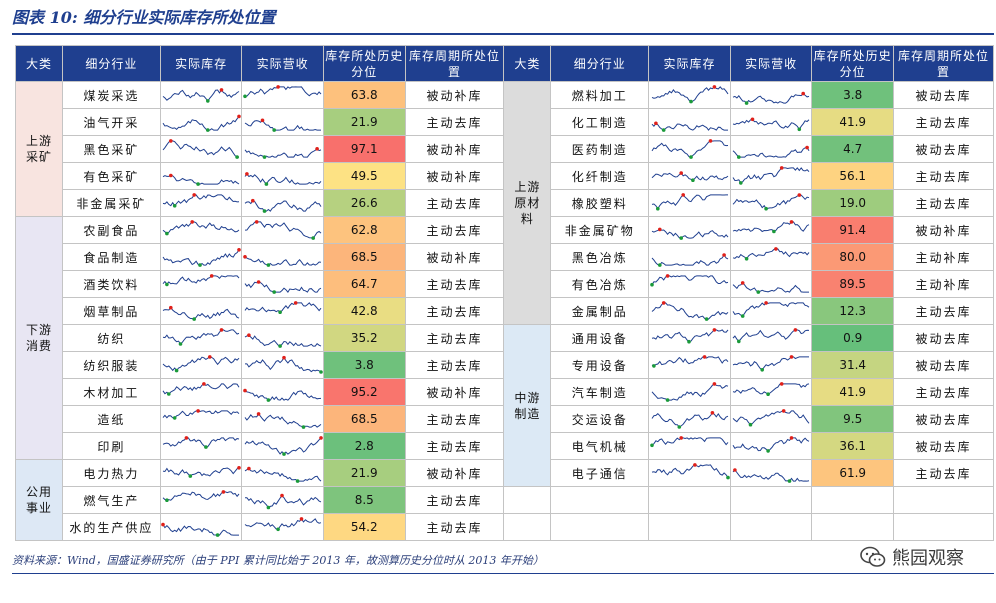 The height and width of the screenshot is (603, 996). What do you see at coordinates (144, 17) in the screenshot?
I see `figure-title: 图表 10: 细分行业实际库存所处位置` at bounding box center [144, 17].